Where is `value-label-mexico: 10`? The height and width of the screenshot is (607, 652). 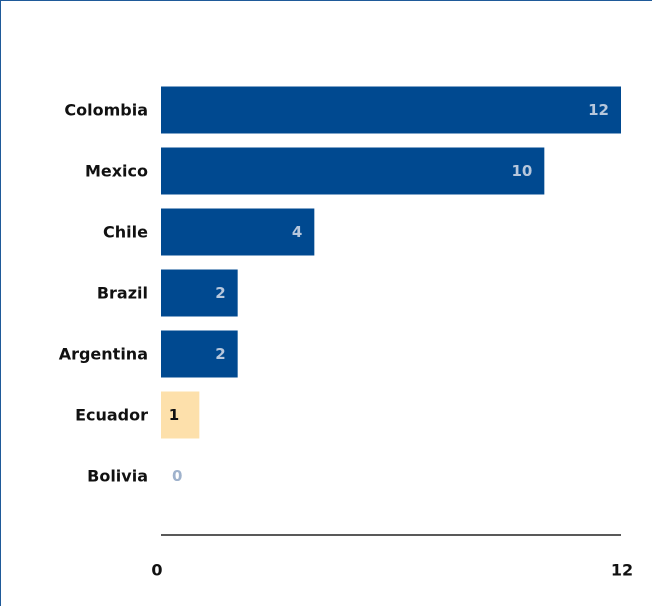 value-label-mexico: 10 is located at coordinates (521, 171).